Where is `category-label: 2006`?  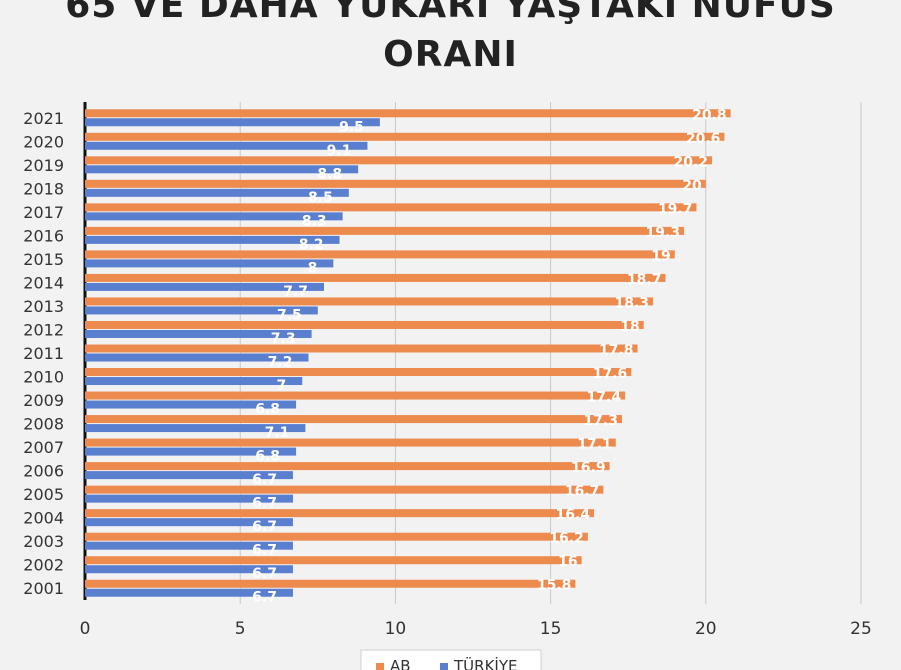 category-label: 2006 is located at coordinates (43, 471).